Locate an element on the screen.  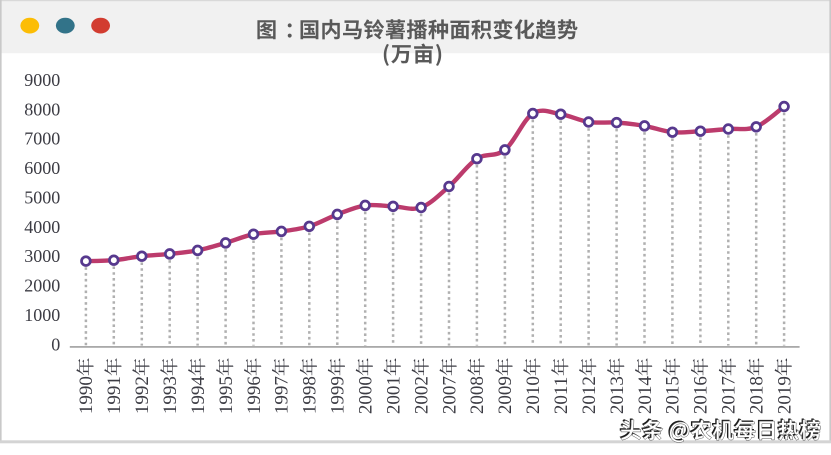
svg-text: 7000 is located at coordinates (42, 139).